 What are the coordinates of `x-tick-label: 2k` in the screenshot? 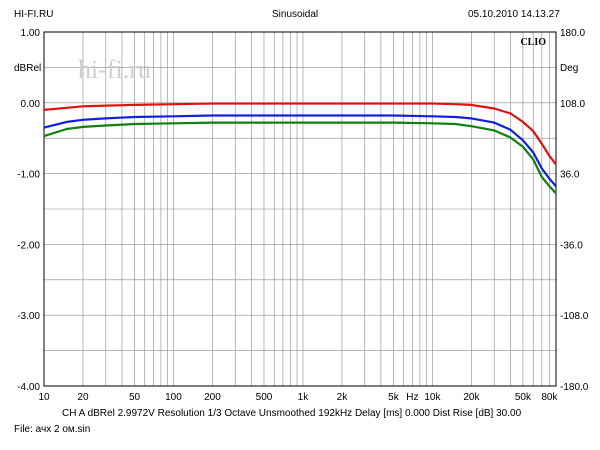 It's located at (343, 397).